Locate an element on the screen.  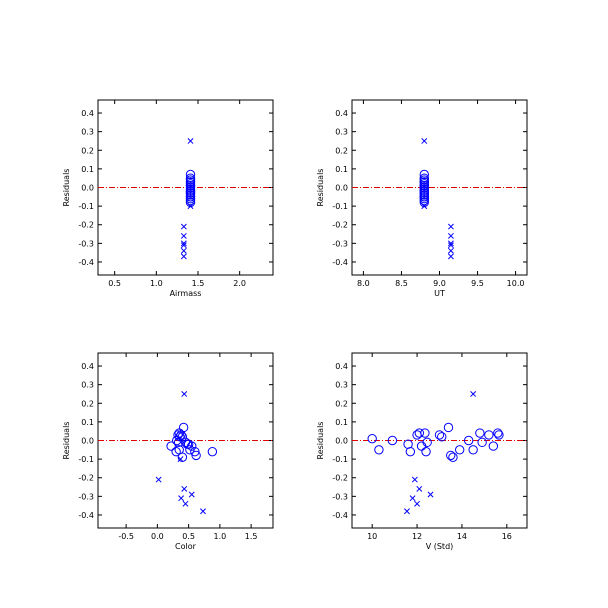
x-tick-label: 1.5 is located at coordinates (251, 536).